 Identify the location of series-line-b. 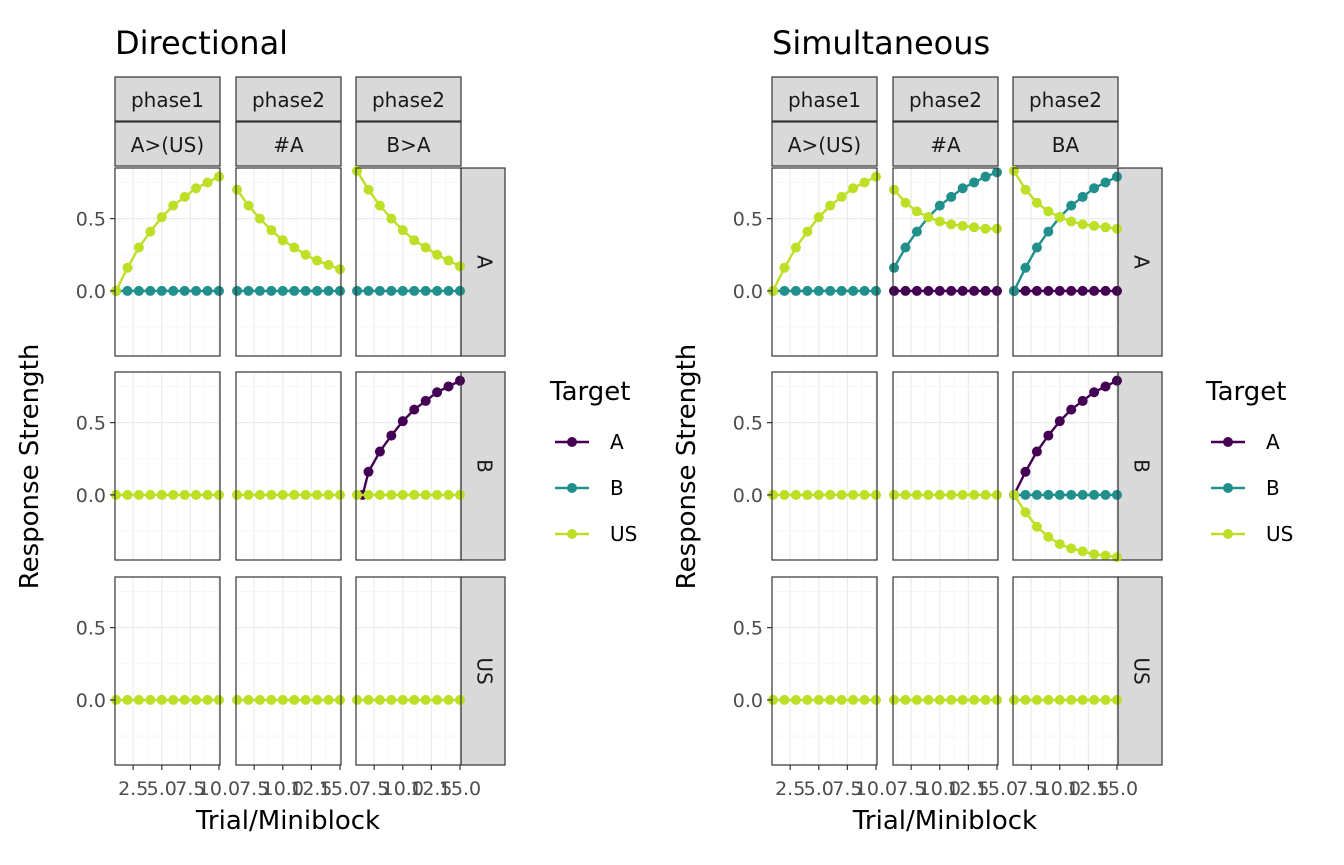
(1065, 233).